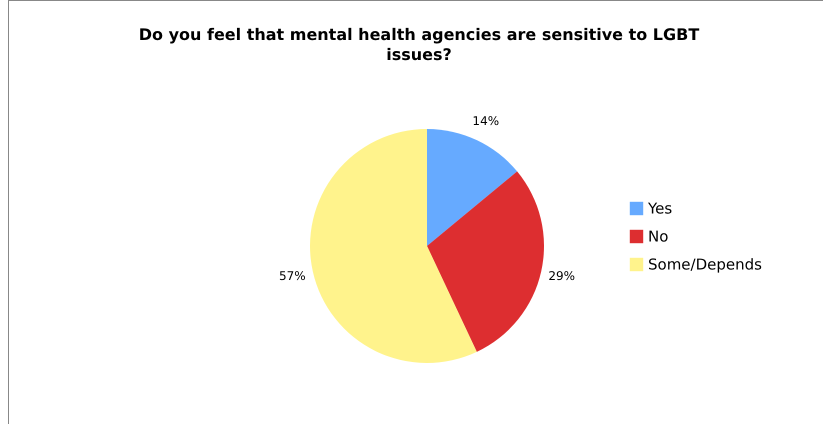 This screenshot has width=823, height=424. Describe the element at coordinates (562, 276) in the screenshot. I see `data-label: 29%` at that location.